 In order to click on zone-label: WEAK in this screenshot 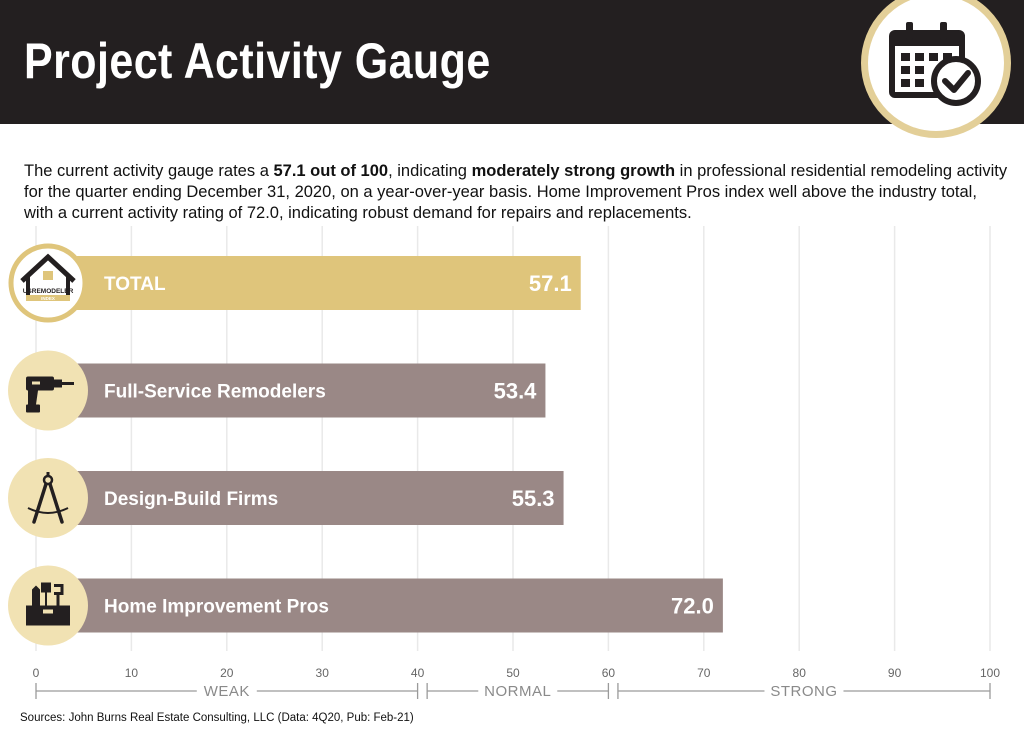, I will do `click(227, 691)`.